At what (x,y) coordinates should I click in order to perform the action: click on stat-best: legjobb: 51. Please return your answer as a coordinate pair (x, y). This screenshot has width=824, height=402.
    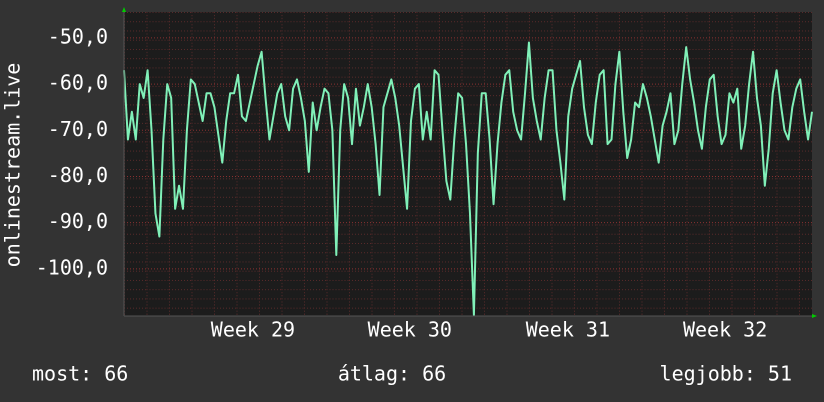
    Looking at the image, I should click on (726, 374).